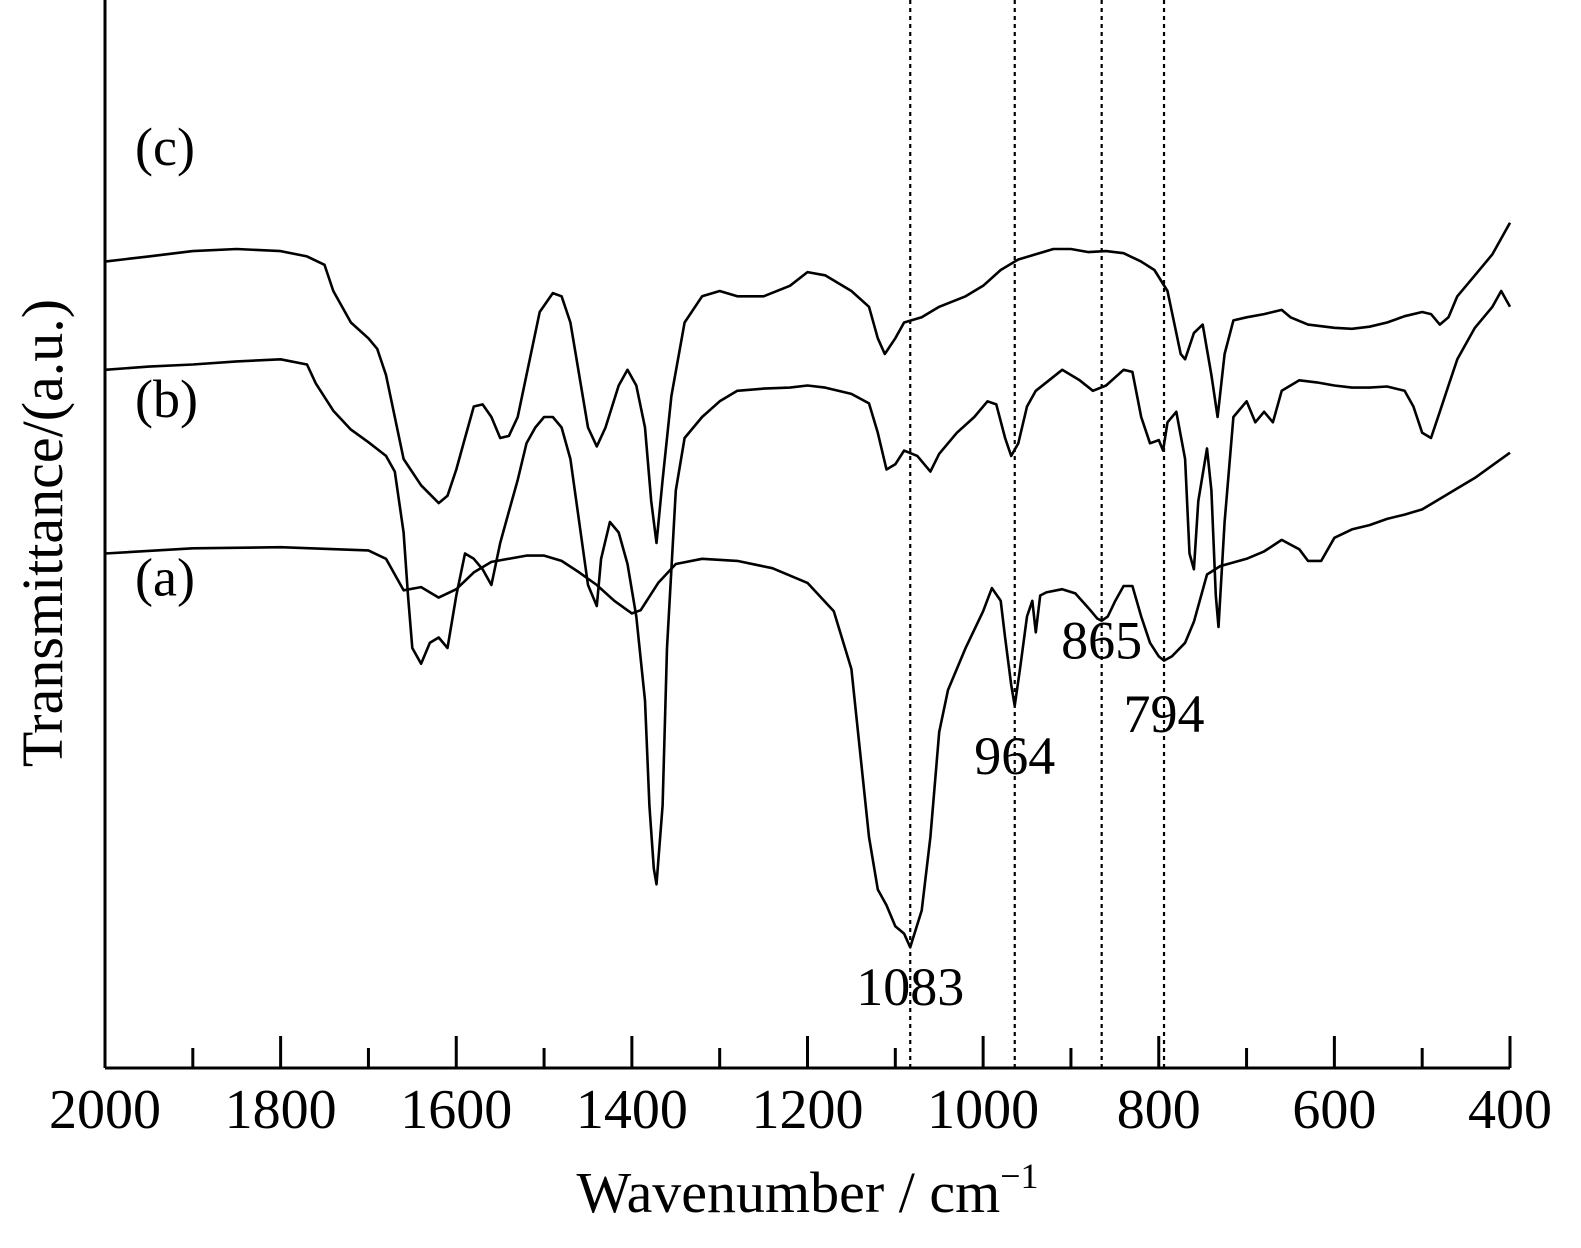 The image size is (1581, 1248). What do you see at coordinates (808, 1110) in the screenshot?
I see `x-tick-label: 1200` at bounding box center [808, 1110].